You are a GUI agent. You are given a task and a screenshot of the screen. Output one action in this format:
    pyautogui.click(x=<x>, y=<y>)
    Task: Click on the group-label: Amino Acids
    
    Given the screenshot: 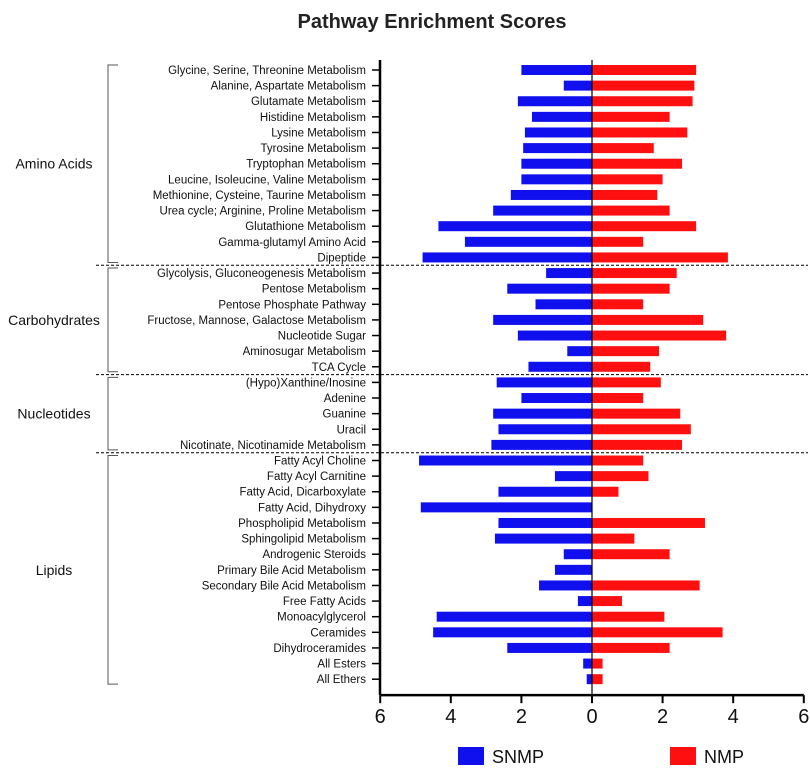 What is the action you would take?
    pyautogui.click(x=53, y=164)
    